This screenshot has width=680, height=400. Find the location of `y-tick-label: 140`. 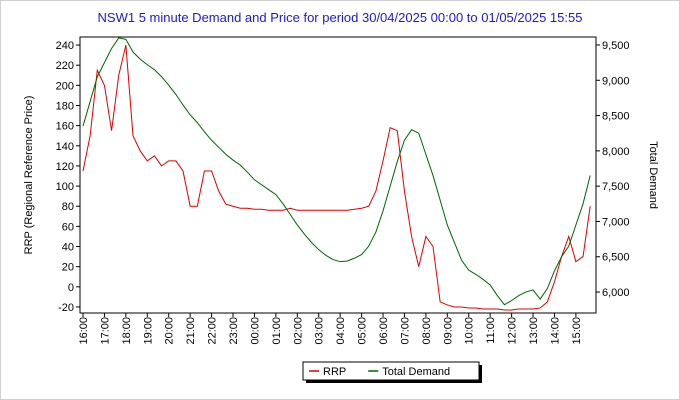

y-tick-label: 140 is located at coordinates (65, 147).